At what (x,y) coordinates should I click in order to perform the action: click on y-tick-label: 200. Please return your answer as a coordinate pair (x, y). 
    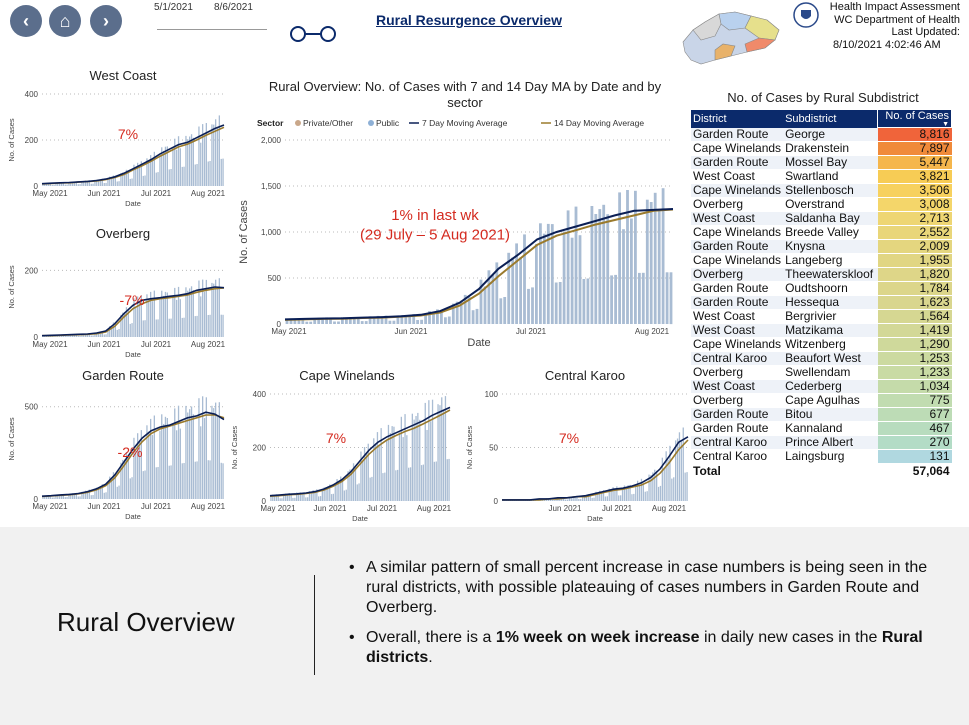
    Looking at the image, I should click on (260, 448).